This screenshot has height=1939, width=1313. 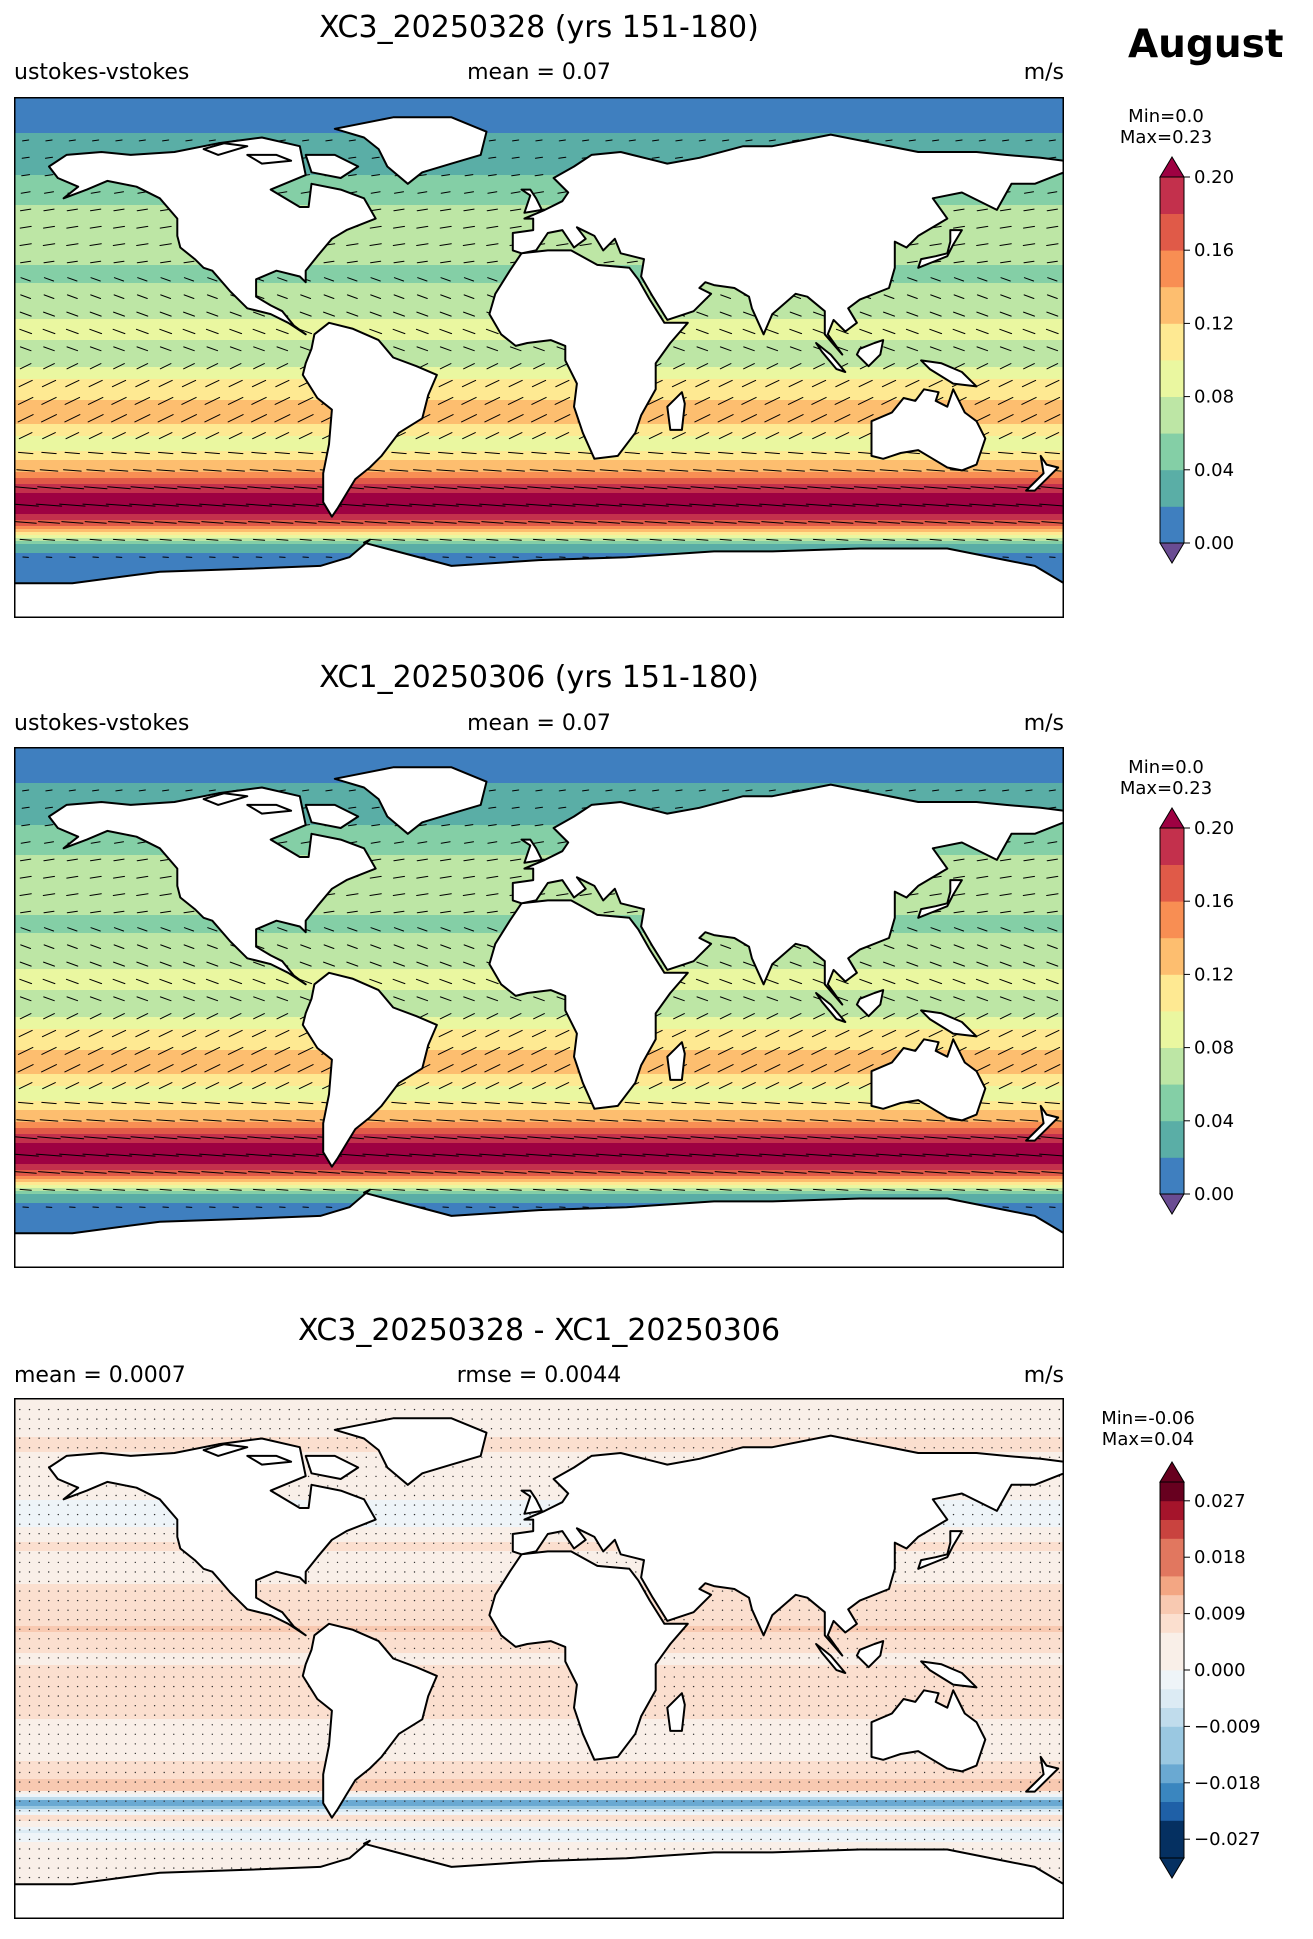 What do you see at coordinates (1172, 1139) in the screenshot?
I see `colorbar-level` at bounding box center [1172, 1139].